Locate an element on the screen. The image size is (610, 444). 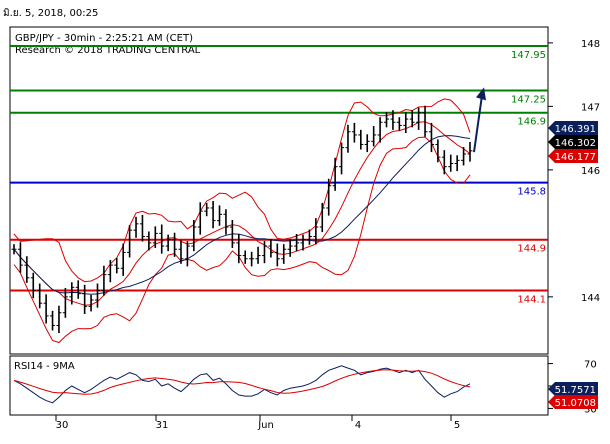
rsi-tick-label-0: 70 is located at coordinates (590, 365).